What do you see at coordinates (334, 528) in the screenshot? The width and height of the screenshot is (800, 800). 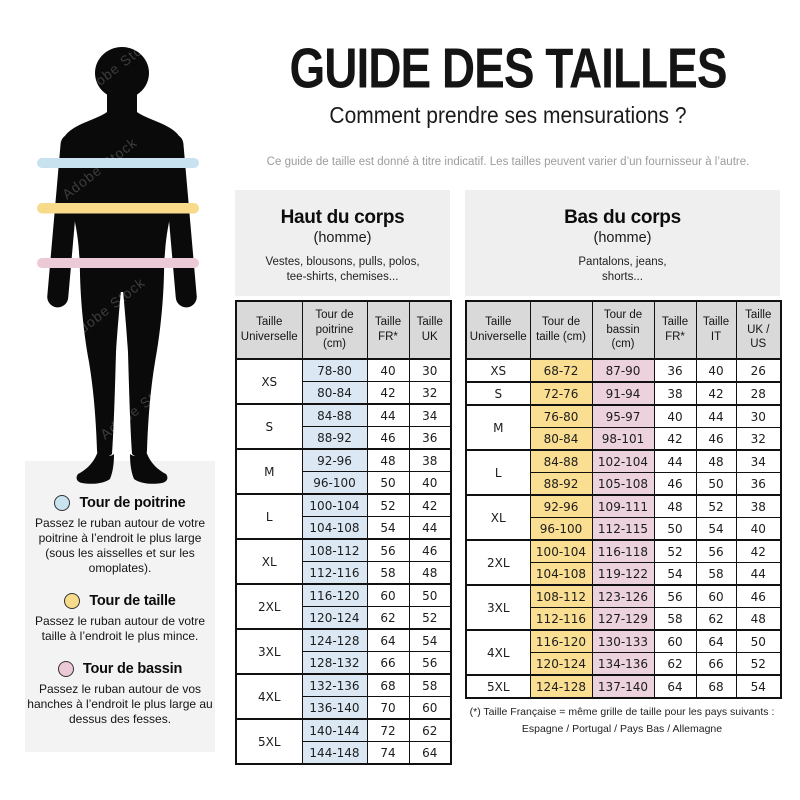 I see `value-cell: 104-108` at bounding box center [334, 528].